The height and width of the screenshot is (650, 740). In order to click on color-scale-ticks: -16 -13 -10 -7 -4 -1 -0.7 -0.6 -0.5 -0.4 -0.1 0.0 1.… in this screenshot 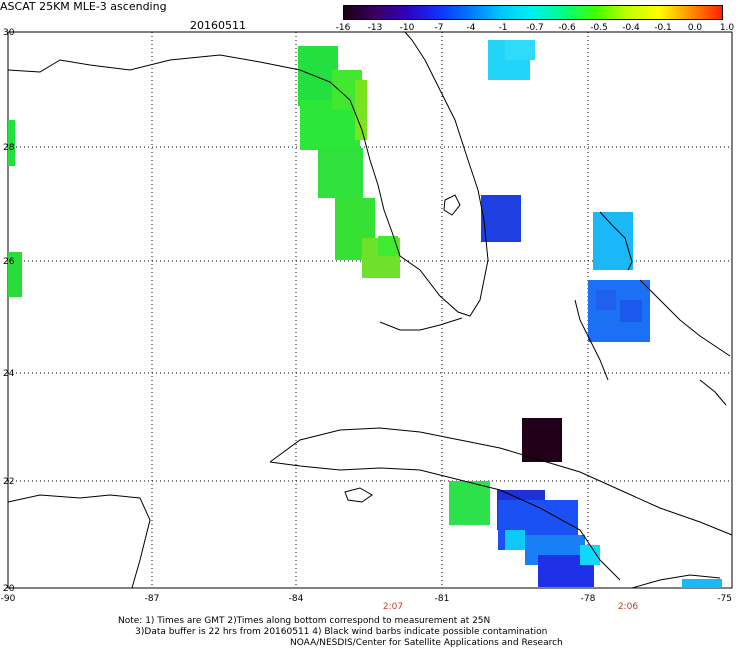, I will do `click(535, 29)`.